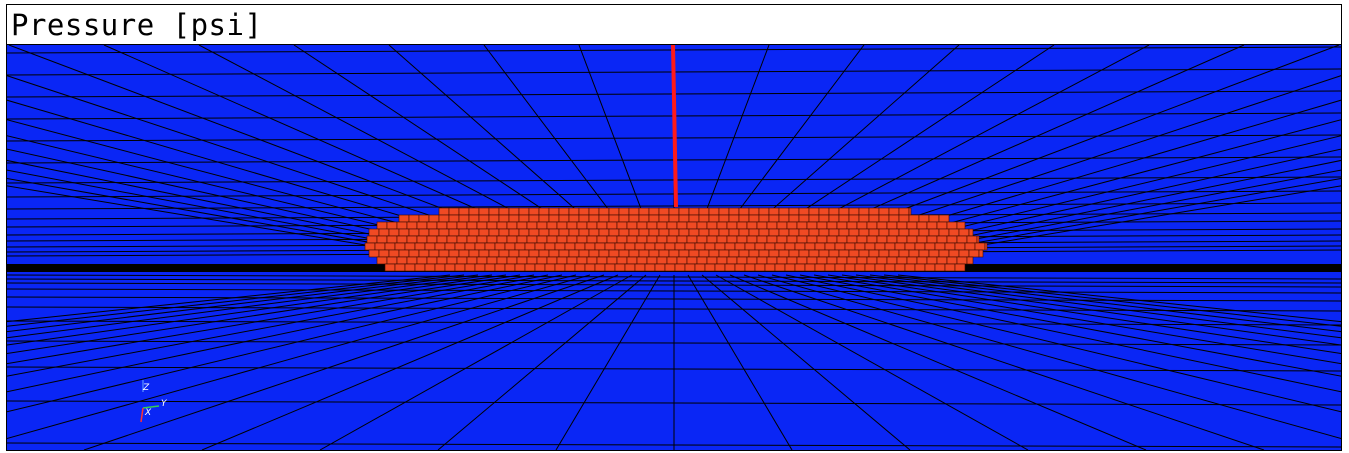  What do you see at coordinates (154, 401) in the screenshot?
I see `axis-triad: Z Y X` at bounding box center [154, 401].